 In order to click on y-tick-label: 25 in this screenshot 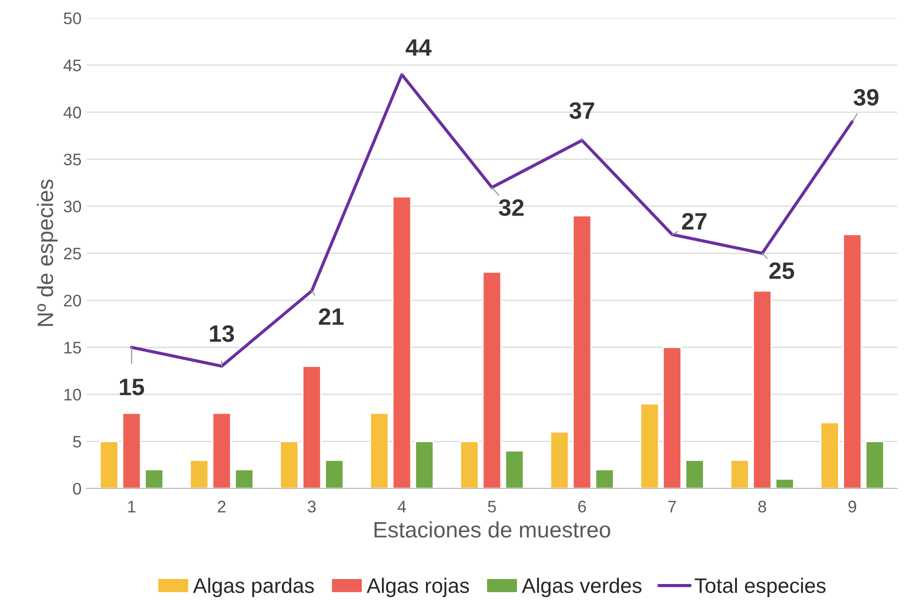, I will do `click(72, 254)`.